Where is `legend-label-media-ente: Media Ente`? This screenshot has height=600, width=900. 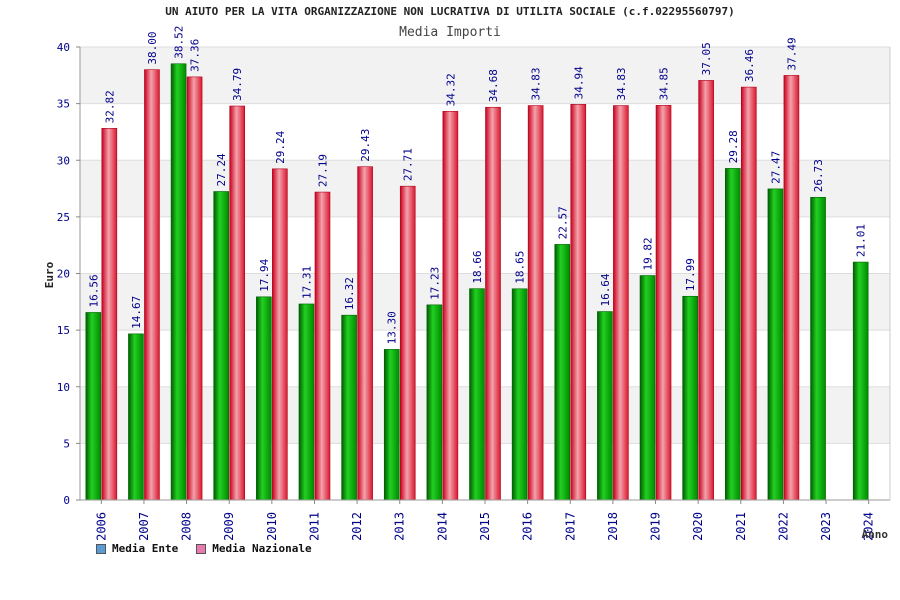 legend-label-media-ente: Media Ente is located at coordinates (145, 548).